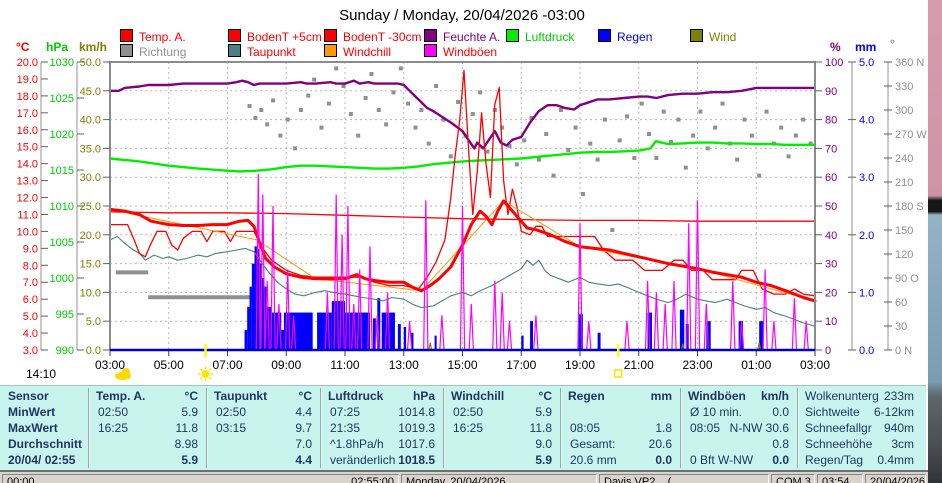 This screenshot has height=483, width=942. Describe the element at coordinates (831, 293) in the screenshot. I see `svg-text: 20` at that location.